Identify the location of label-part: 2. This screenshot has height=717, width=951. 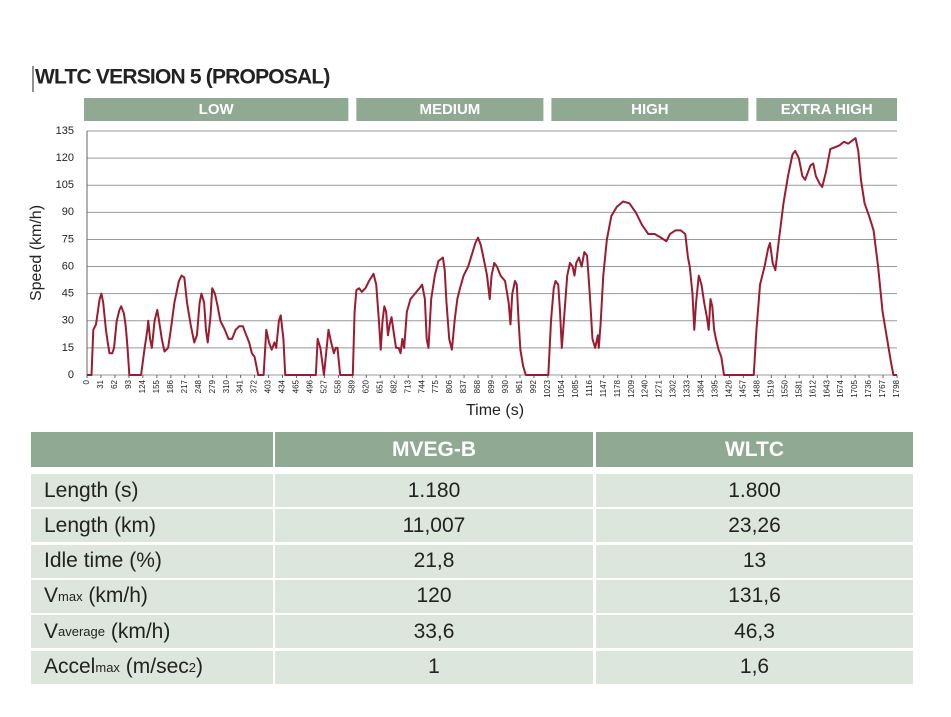
(192, 667).